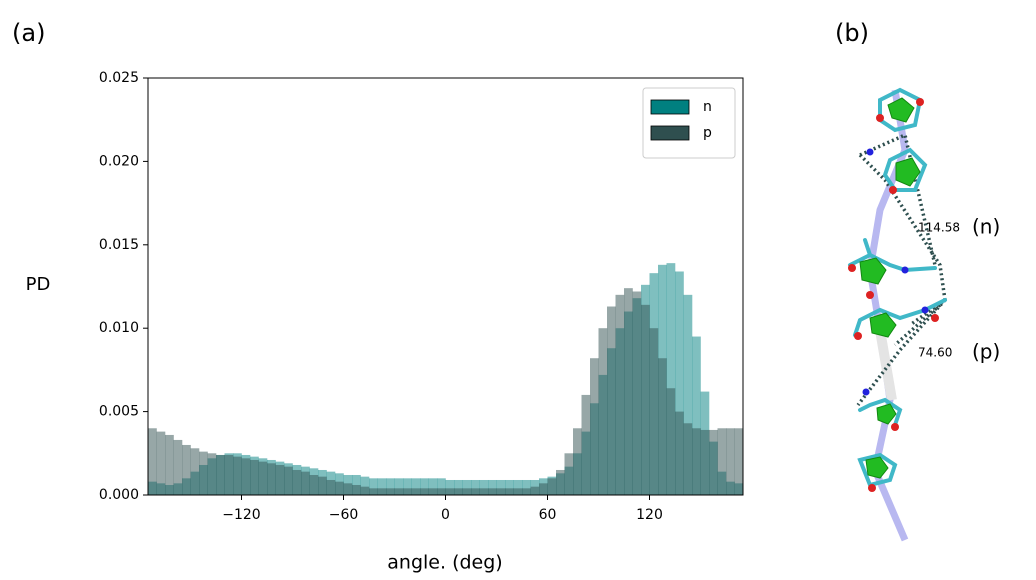 Image resolution: width=1036 pixels, height=580 pixels. What do you see at coordinates (707, 107) in the screenshot?
I see `legend-label: n` at bounding box center [707, 107].